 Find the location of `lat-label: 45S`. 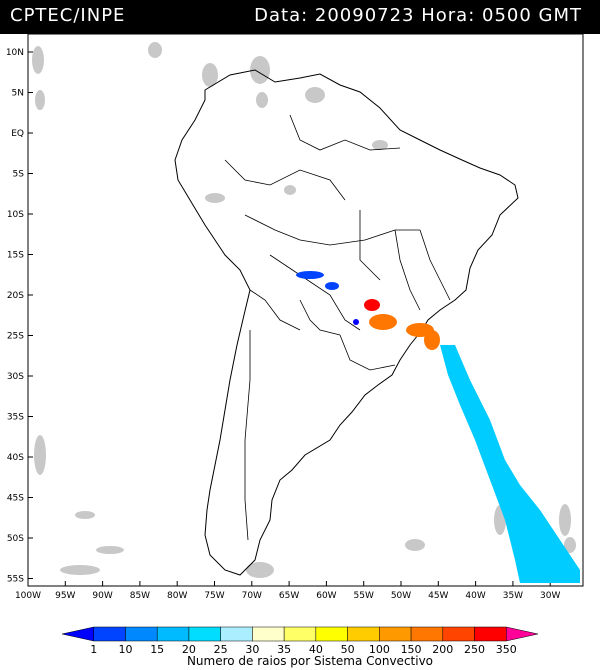

lat-label: 45S is located at coordinates (15, 499).